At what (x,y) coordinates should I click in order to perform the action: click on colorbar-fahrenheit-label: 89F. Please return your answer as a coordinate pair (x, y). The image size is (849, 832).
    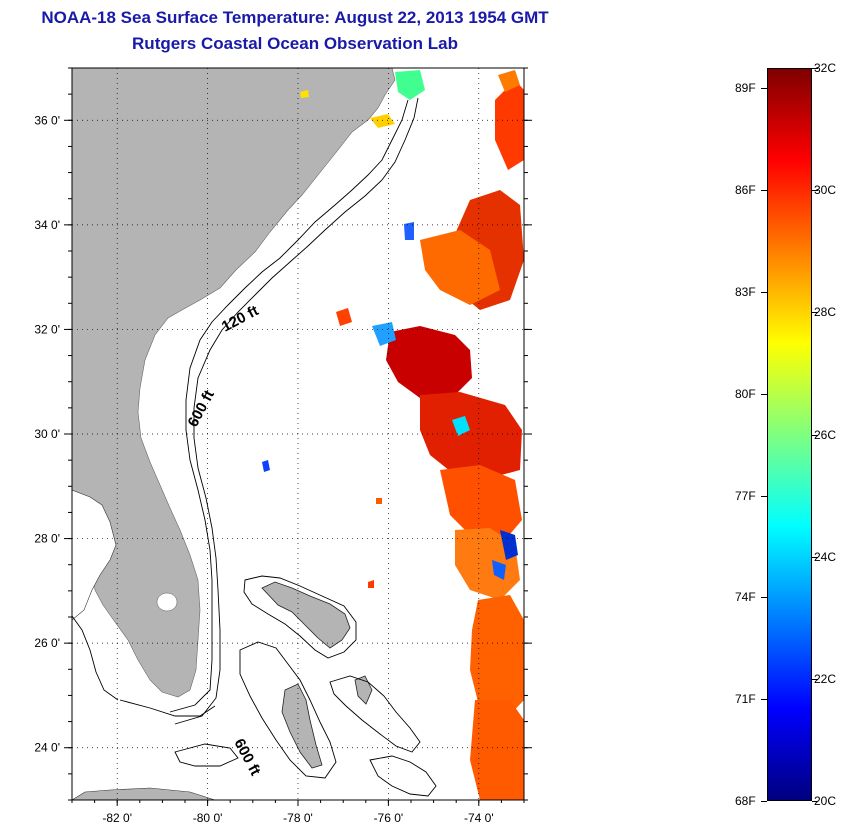
    Looking at the image, I should click on (745, 88).